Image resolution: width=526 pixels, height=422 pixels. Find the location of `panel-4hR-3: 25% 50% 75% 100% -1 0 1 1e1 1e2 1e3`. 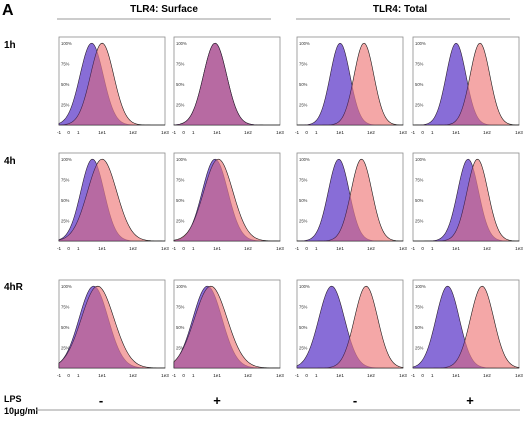

panel-4hR-3: 25% 50% 75% 100% -1 0 1 1e1 1e2 1e3 is located at coordinates (351, 328).